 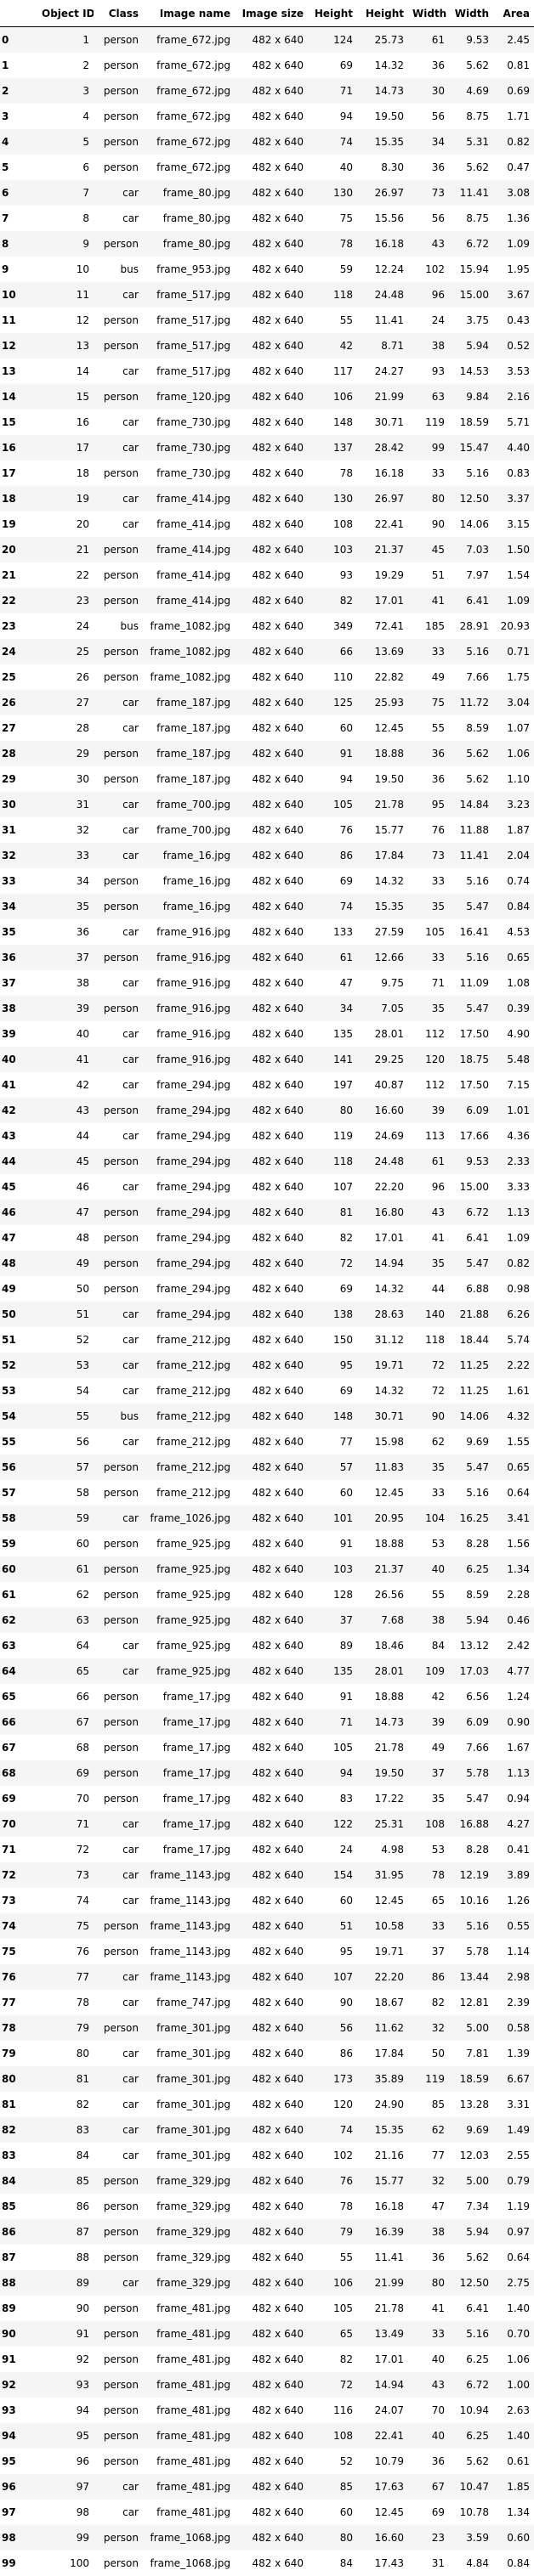 I want to click on row-index: 32, so click(x=18, y=855).